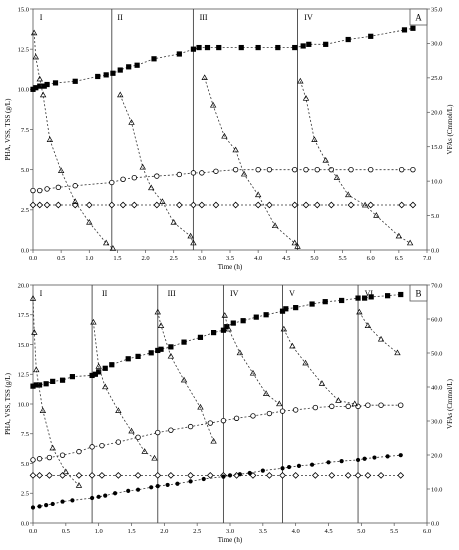  What do you see at coordinates (371, 258) in the screenshot?
I see `x-tick-label: 6.0` at bounding box center [371, 258].